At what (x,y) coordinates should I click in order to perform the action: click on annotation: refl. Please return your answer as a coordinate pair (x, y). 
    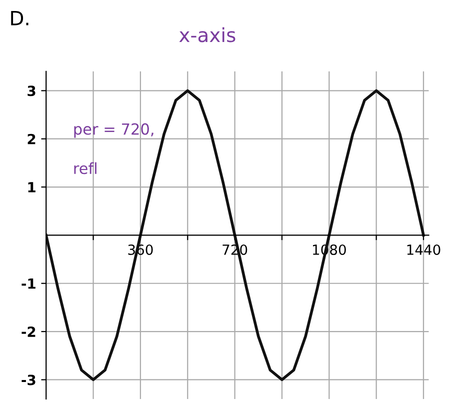
    Looking at the image, I should click on (85, 168).